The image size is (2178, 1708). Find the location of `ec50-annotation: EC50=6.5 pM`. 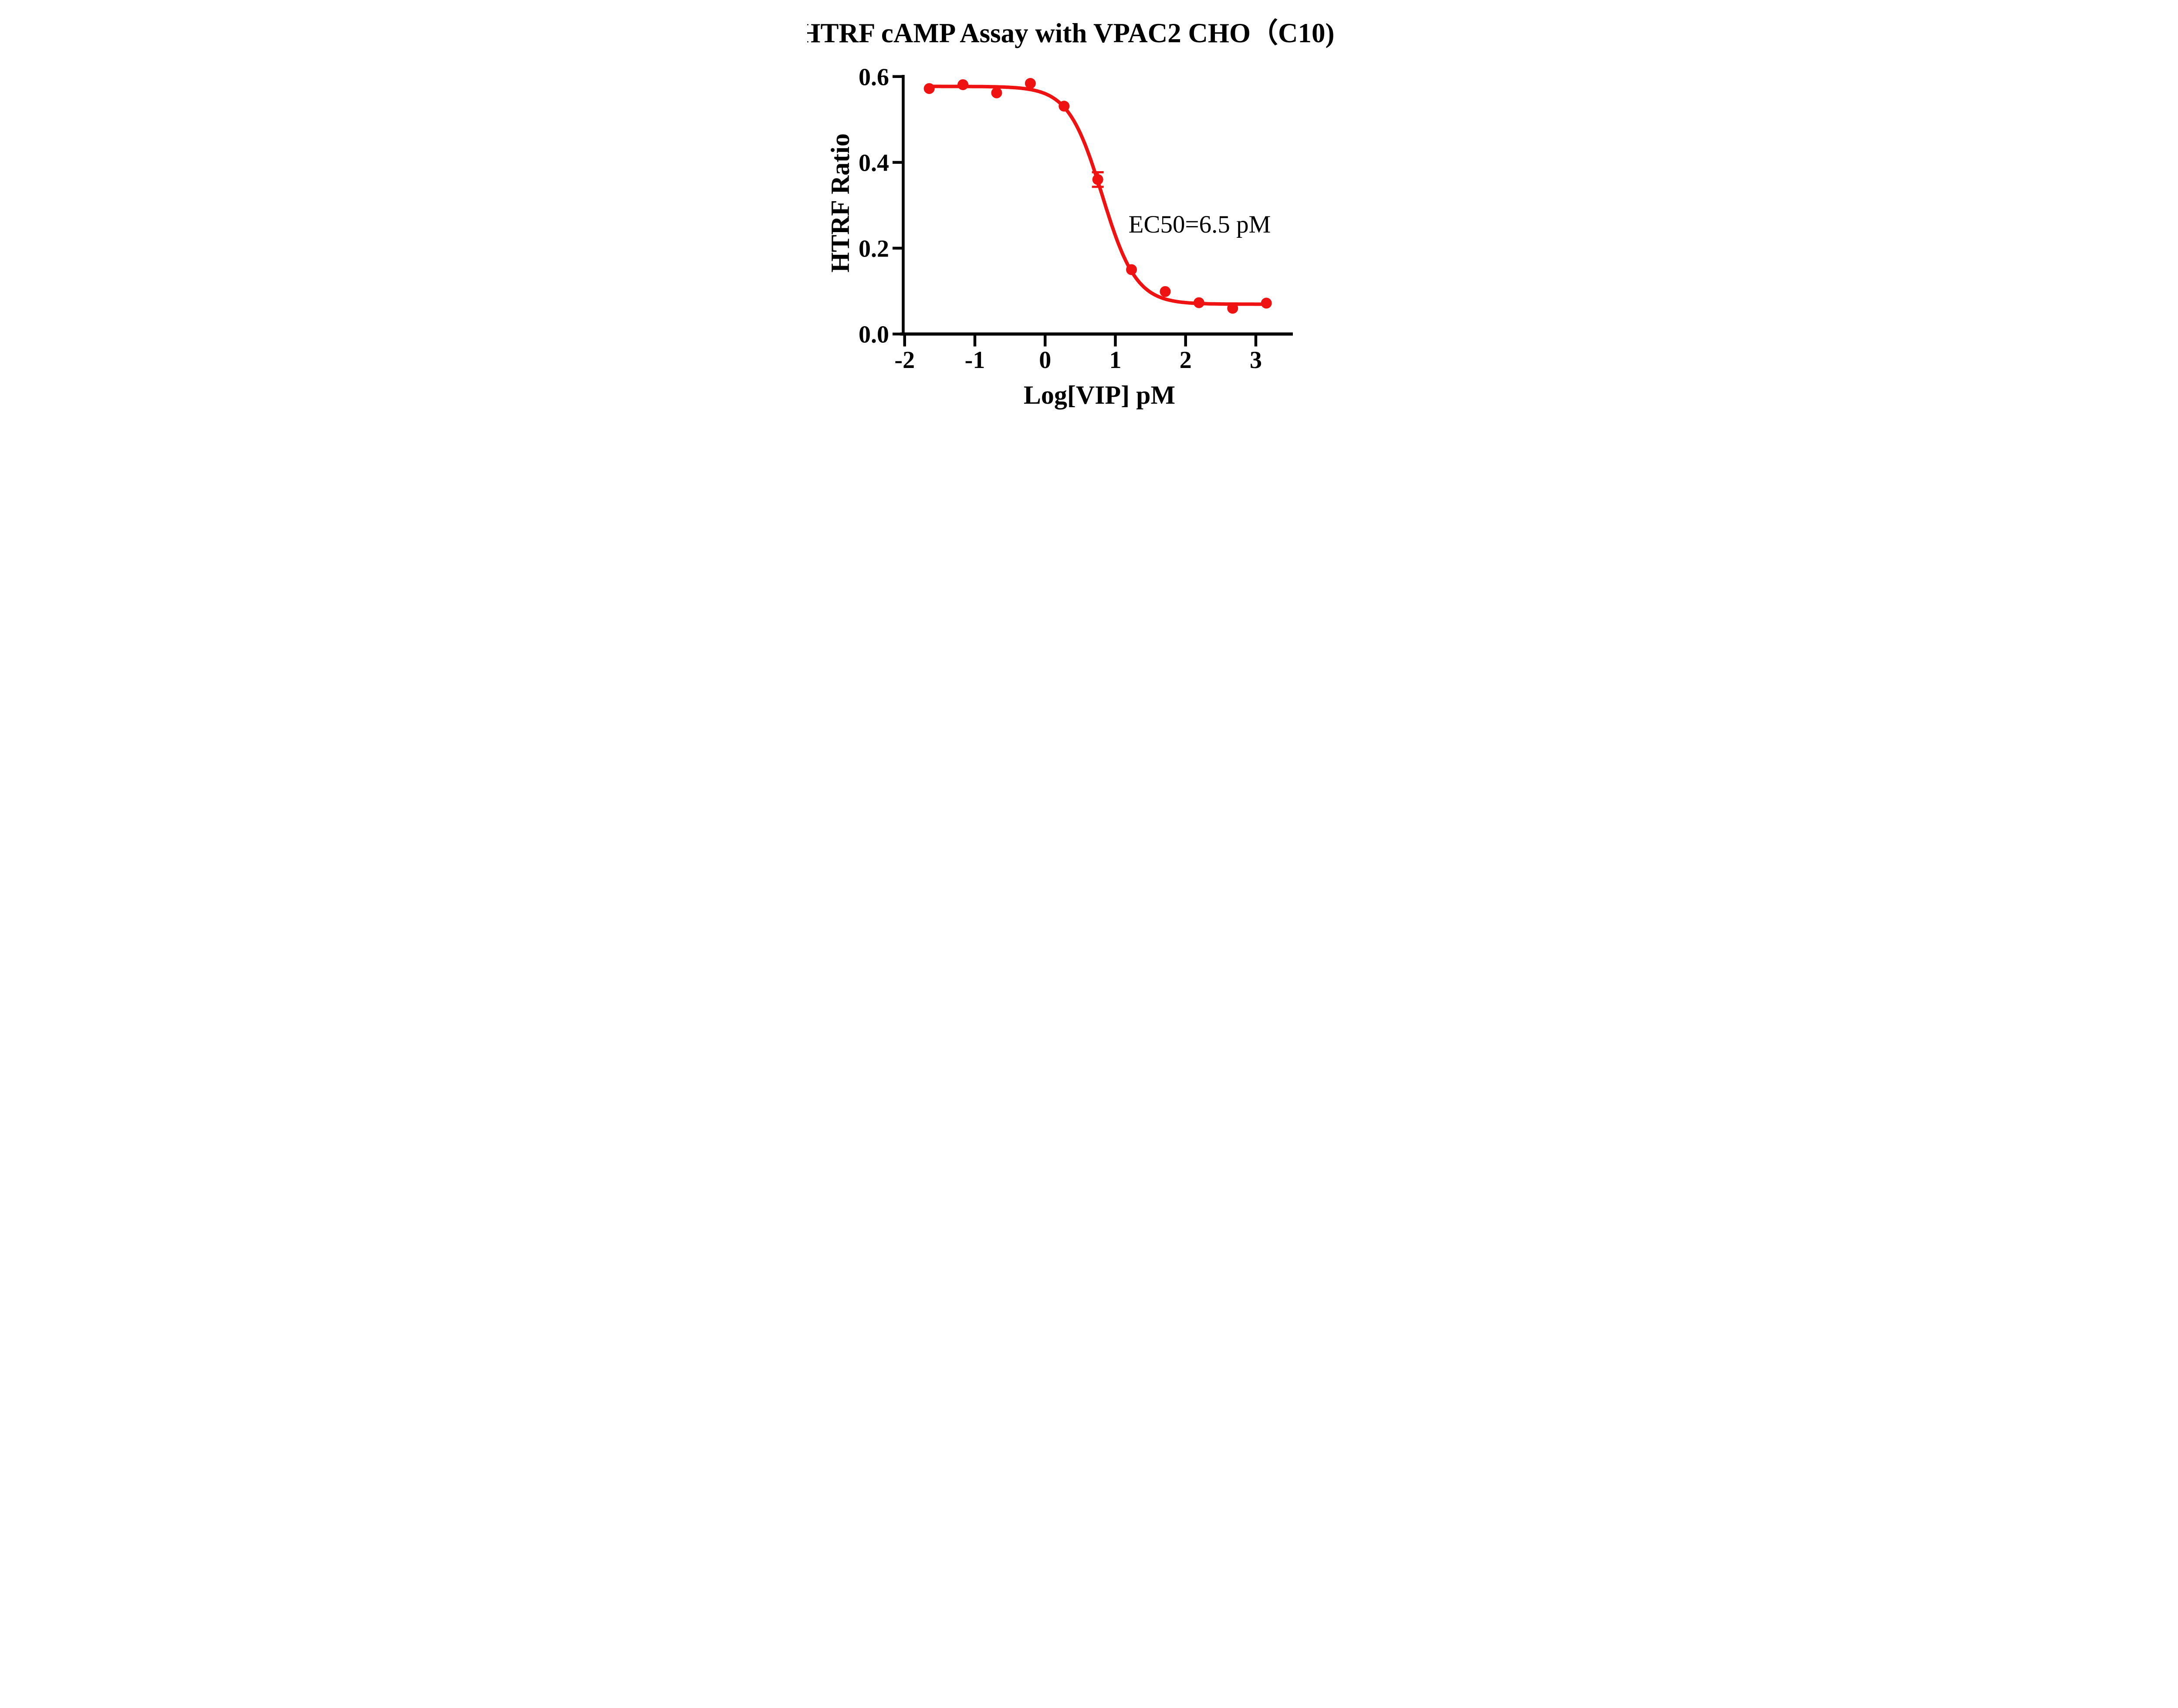

ec50-annotation: EC50=6.5 pM is located at coordinates (1199, 224).